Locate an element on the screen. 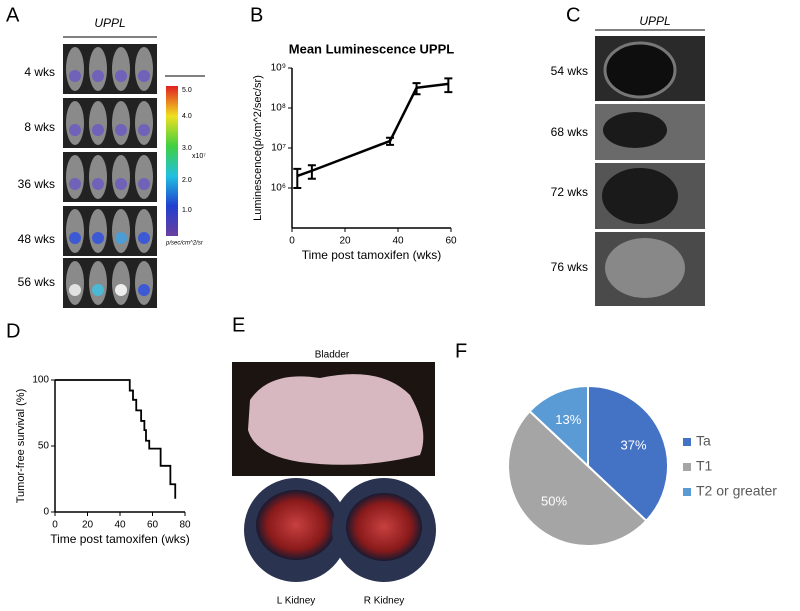 Image resolution: width=800 pixels, height=611 pixels. photo-label: R Kidney is located at coordinates (384, 601).